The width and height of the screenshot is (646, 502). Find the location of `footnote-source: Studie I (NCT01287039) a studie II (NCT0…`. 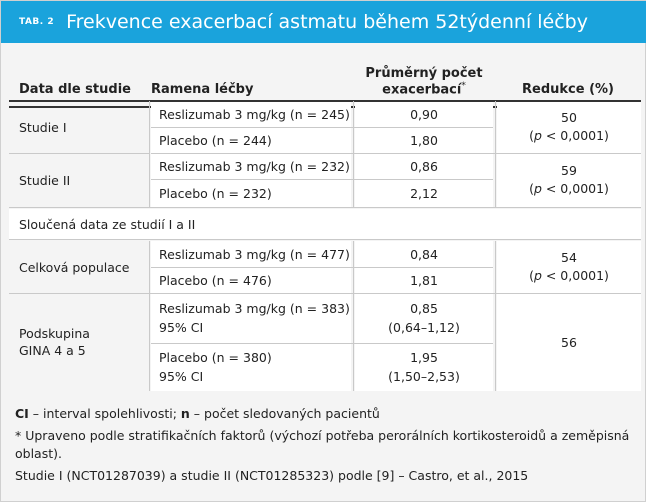

footnote-source: Studie I (NCT01287039) a studie II (NCT0… is located at coordinates (272, 475).